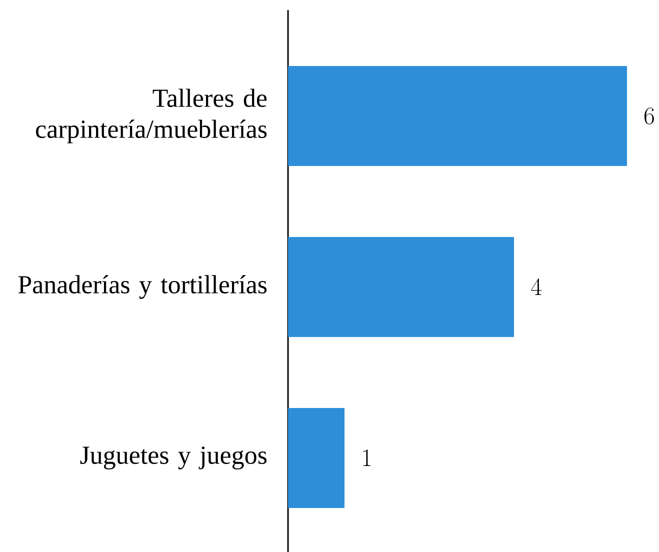 The image size is (659, 552). Describe the element at coordinates (536, 287) in the screenshot. I see `data-label: 4` at that location.